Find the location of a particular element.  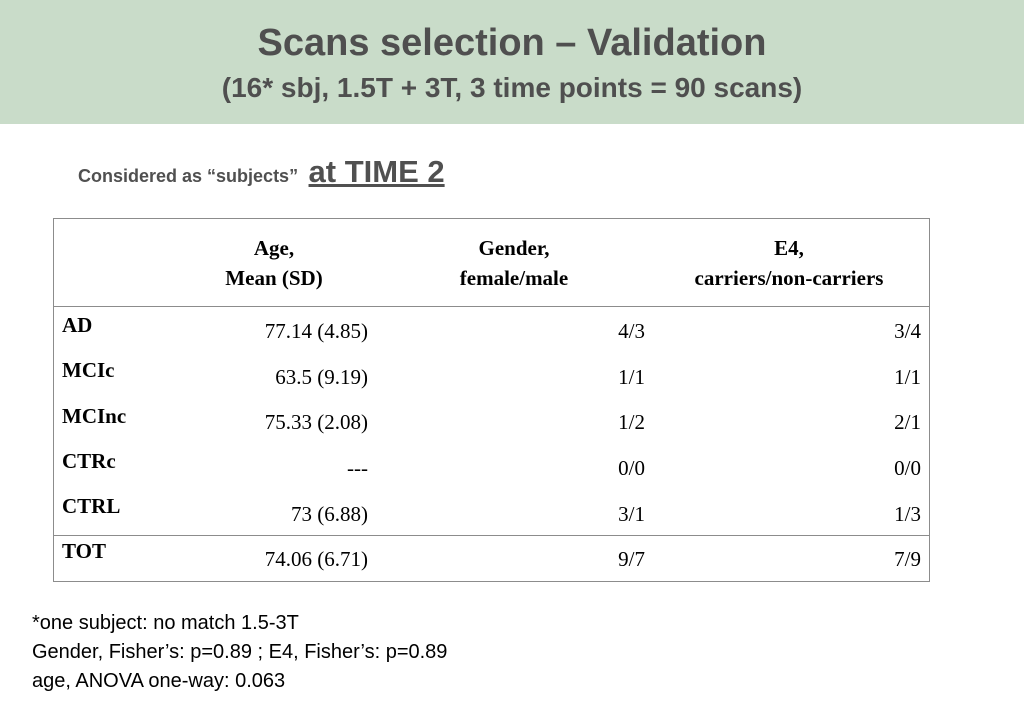

age-cell: 75.33 (2.08) is located at coordinates (316, 422).